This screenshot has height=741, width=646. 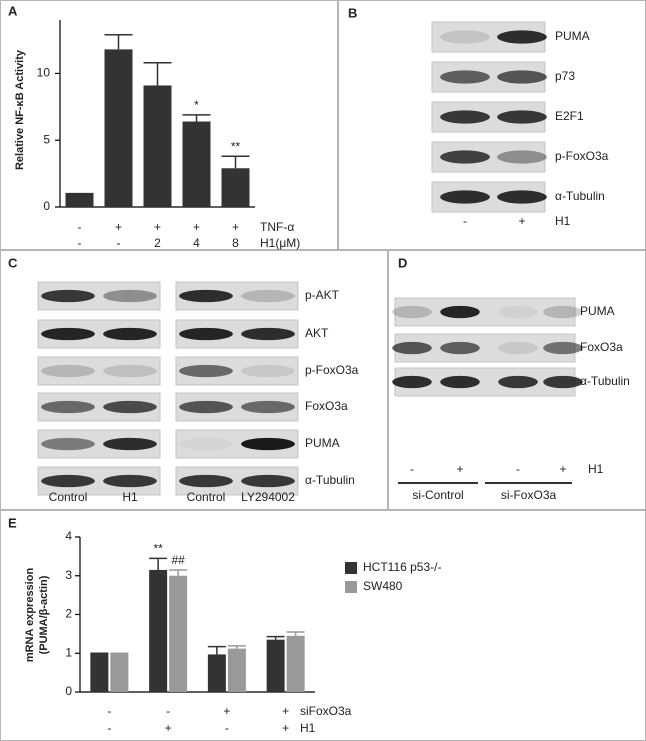 I want to click on annotation: *, so click(x=196, y=105).